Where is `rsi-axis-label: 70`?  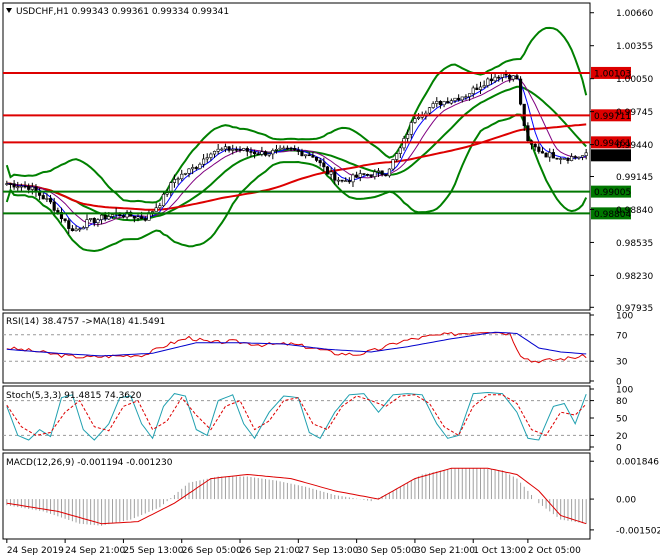 rsi-axis-label: 70 is located at coordinates (622, 336).